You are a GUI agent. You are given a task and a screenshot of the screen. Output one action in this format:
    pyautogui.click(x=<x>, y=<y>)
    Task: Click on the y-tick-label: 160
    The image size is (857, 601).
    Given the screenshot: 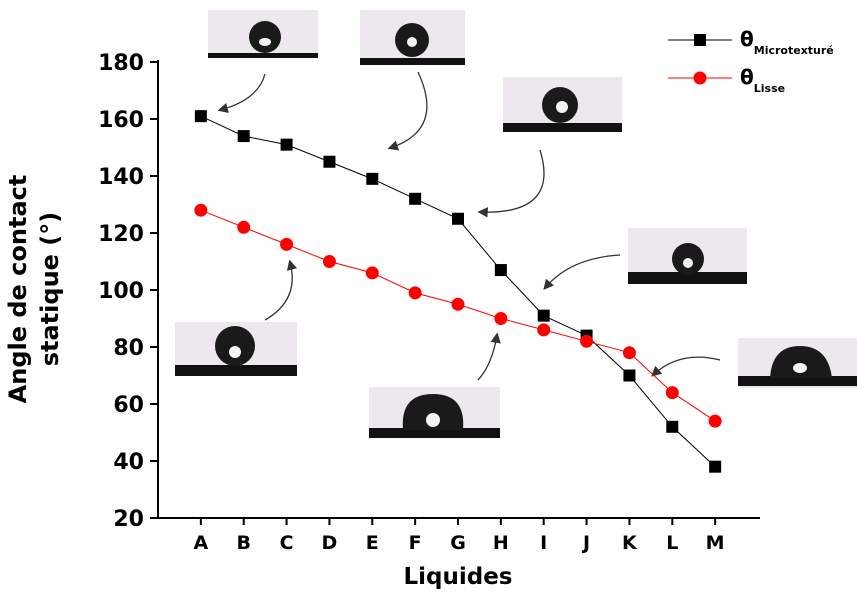 What is the action you would take?
    pyautogui.click(x=121, y=120)
    